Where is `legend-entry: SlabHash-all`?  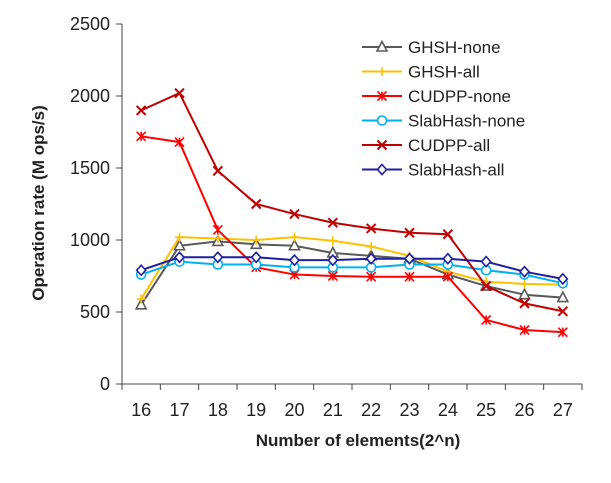
legend-entry: SlabHash-all is located at coordinates (433, 170).